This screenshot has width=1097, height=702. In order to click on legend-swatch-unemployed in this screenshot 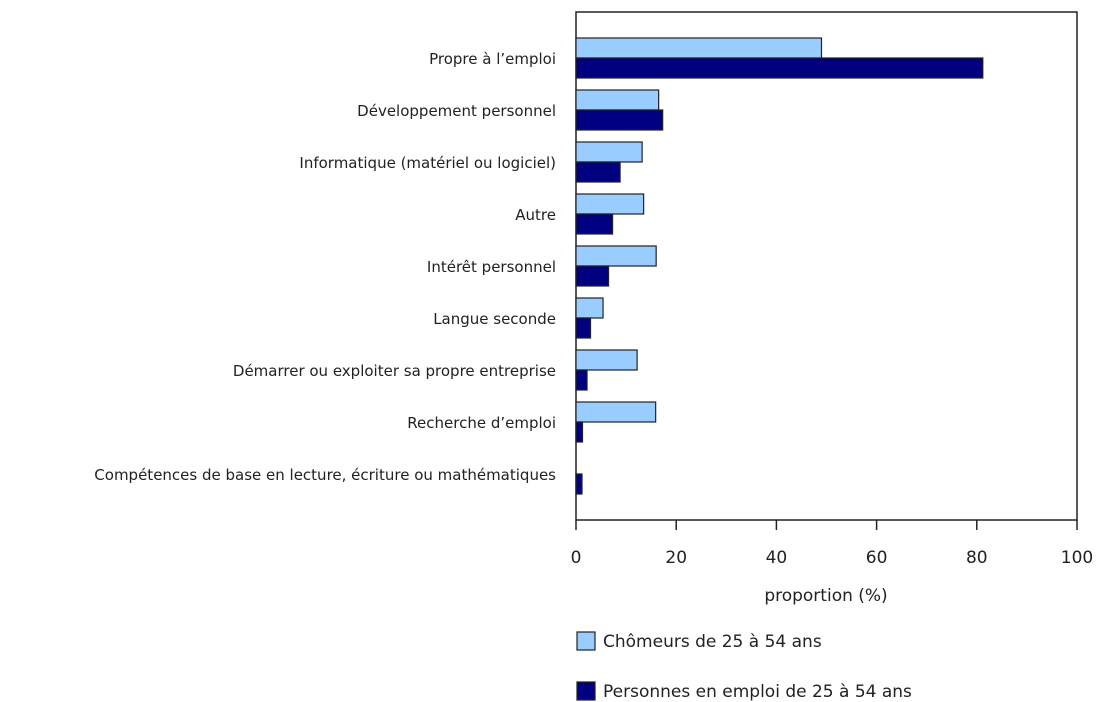, I will do `click(586, 641)`.